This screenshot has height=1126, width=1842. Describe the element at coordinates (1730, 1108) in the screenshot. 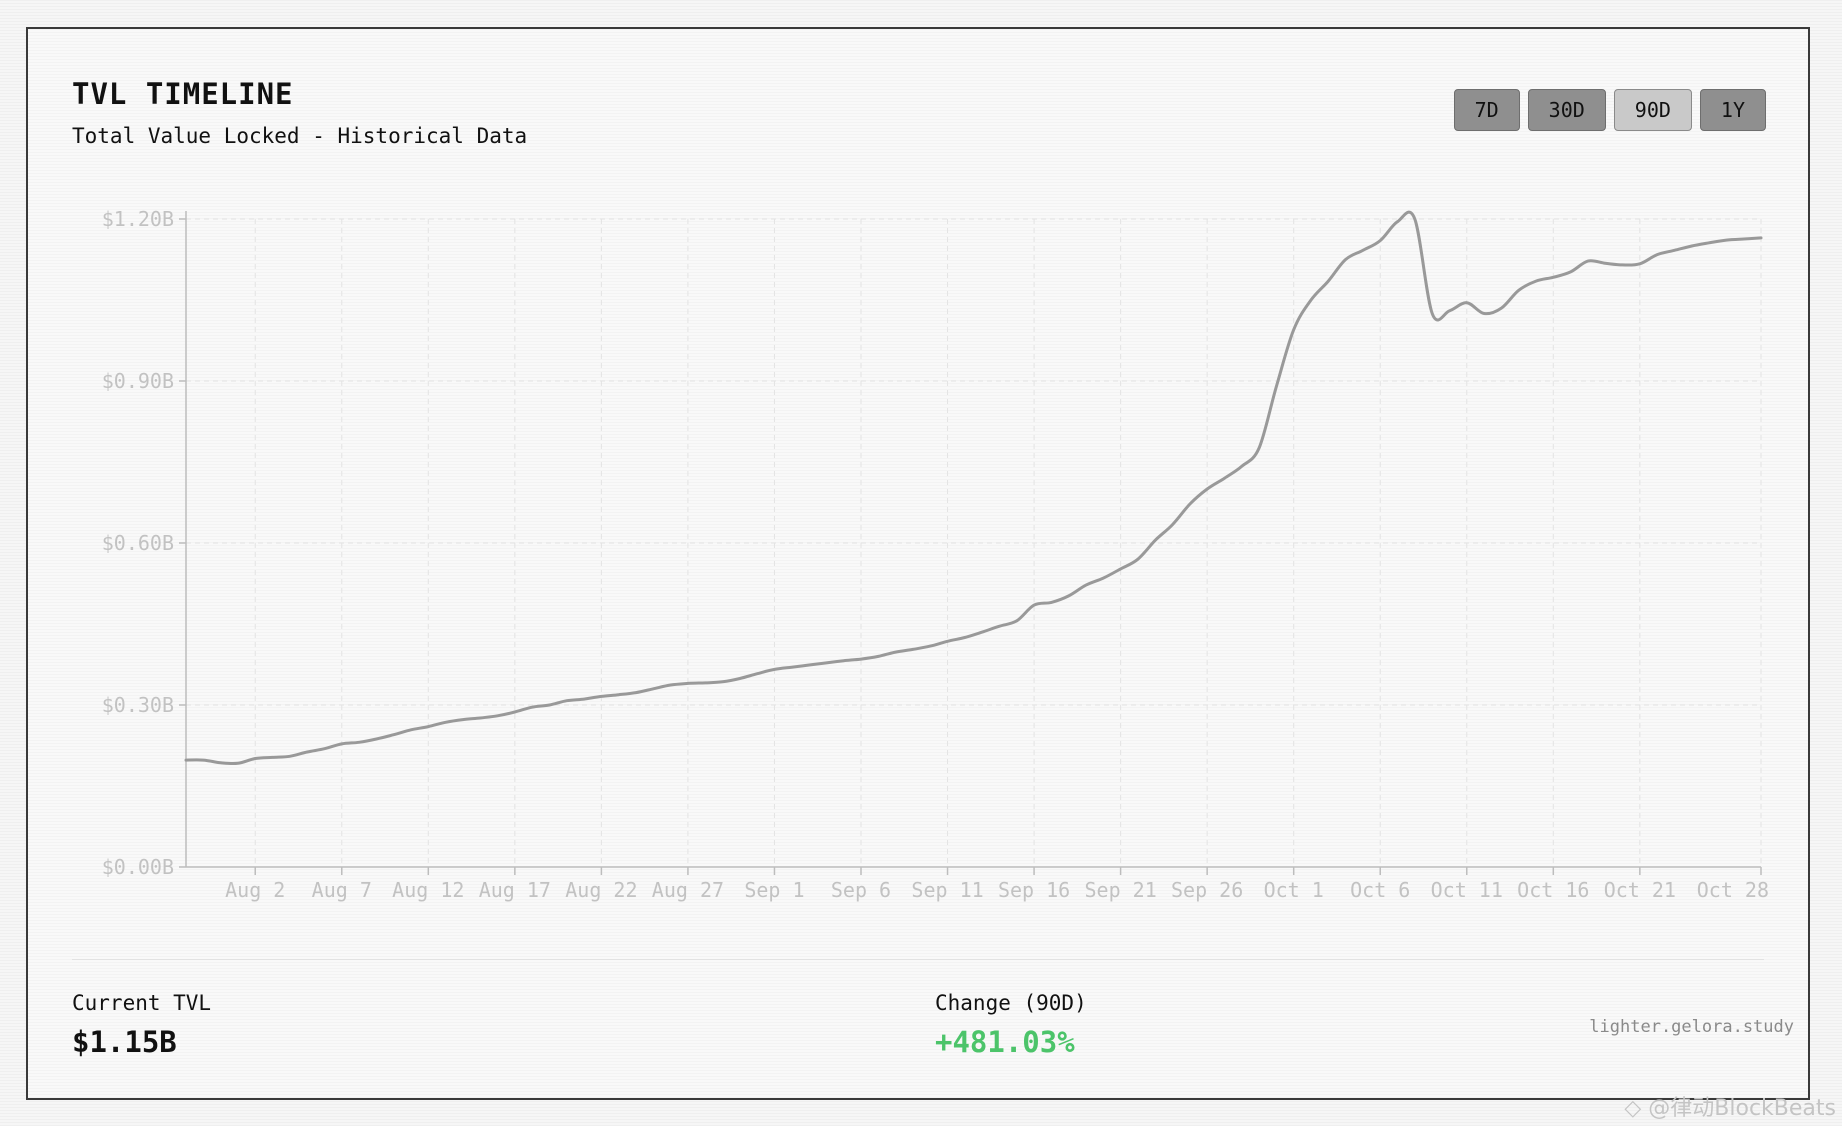

I see `watermark: ◇ @律动BlockBeats` at that location.